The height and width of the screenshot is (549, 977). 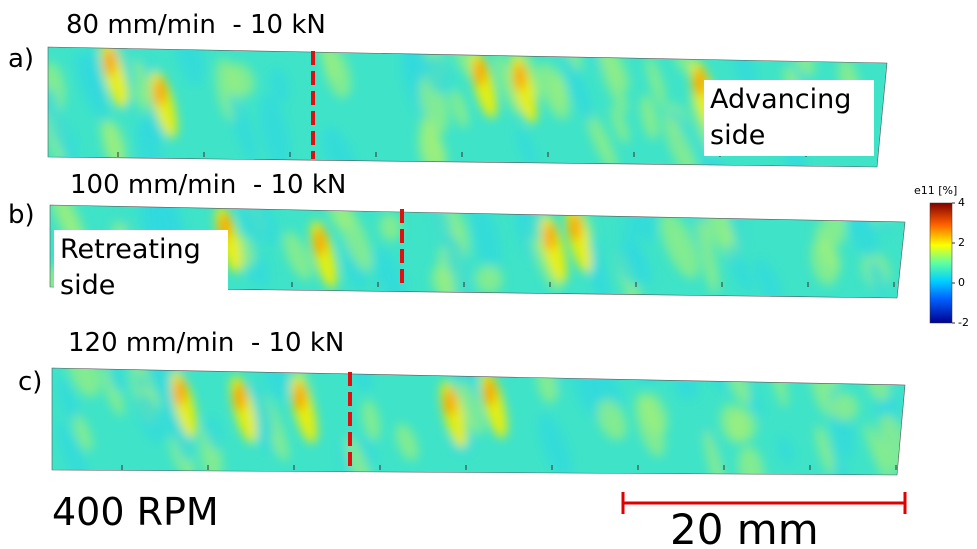 What do you see at coordinates (30, 382) in the screenshot?
I see `panel-label: c)` at bounding box center [30, 382].